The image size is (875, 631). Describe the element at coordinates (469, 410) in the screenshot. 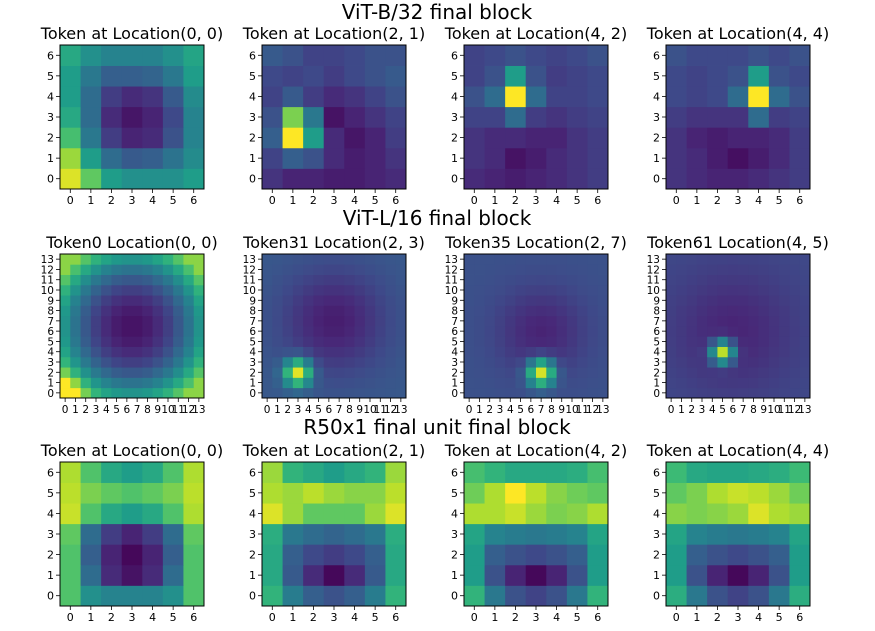

I see `x-tick-label: 0` at that location.